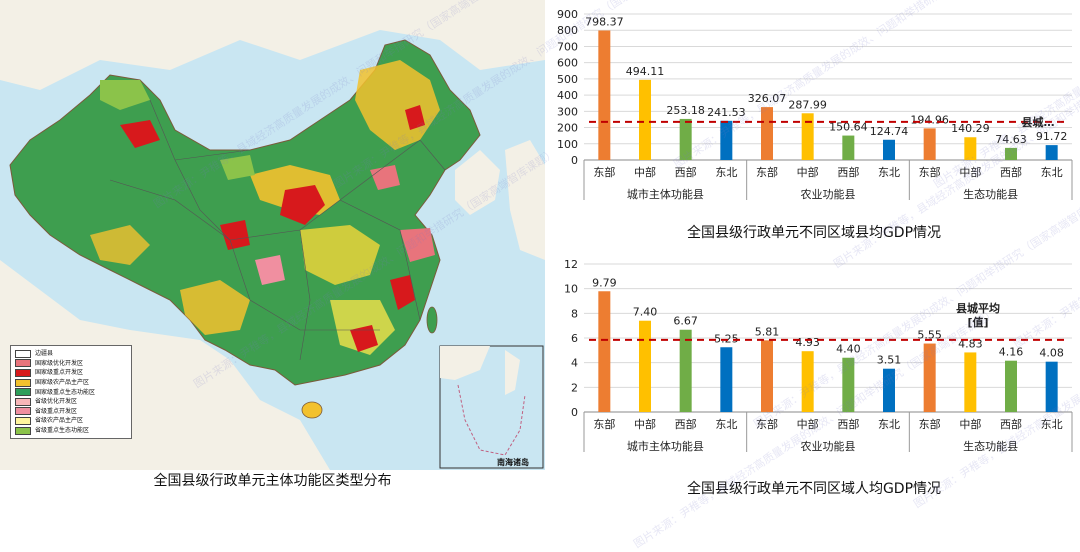 The width and height of the screenshot is (1080, 552). I want to click on value-label: 7.40, so click(645, 312).